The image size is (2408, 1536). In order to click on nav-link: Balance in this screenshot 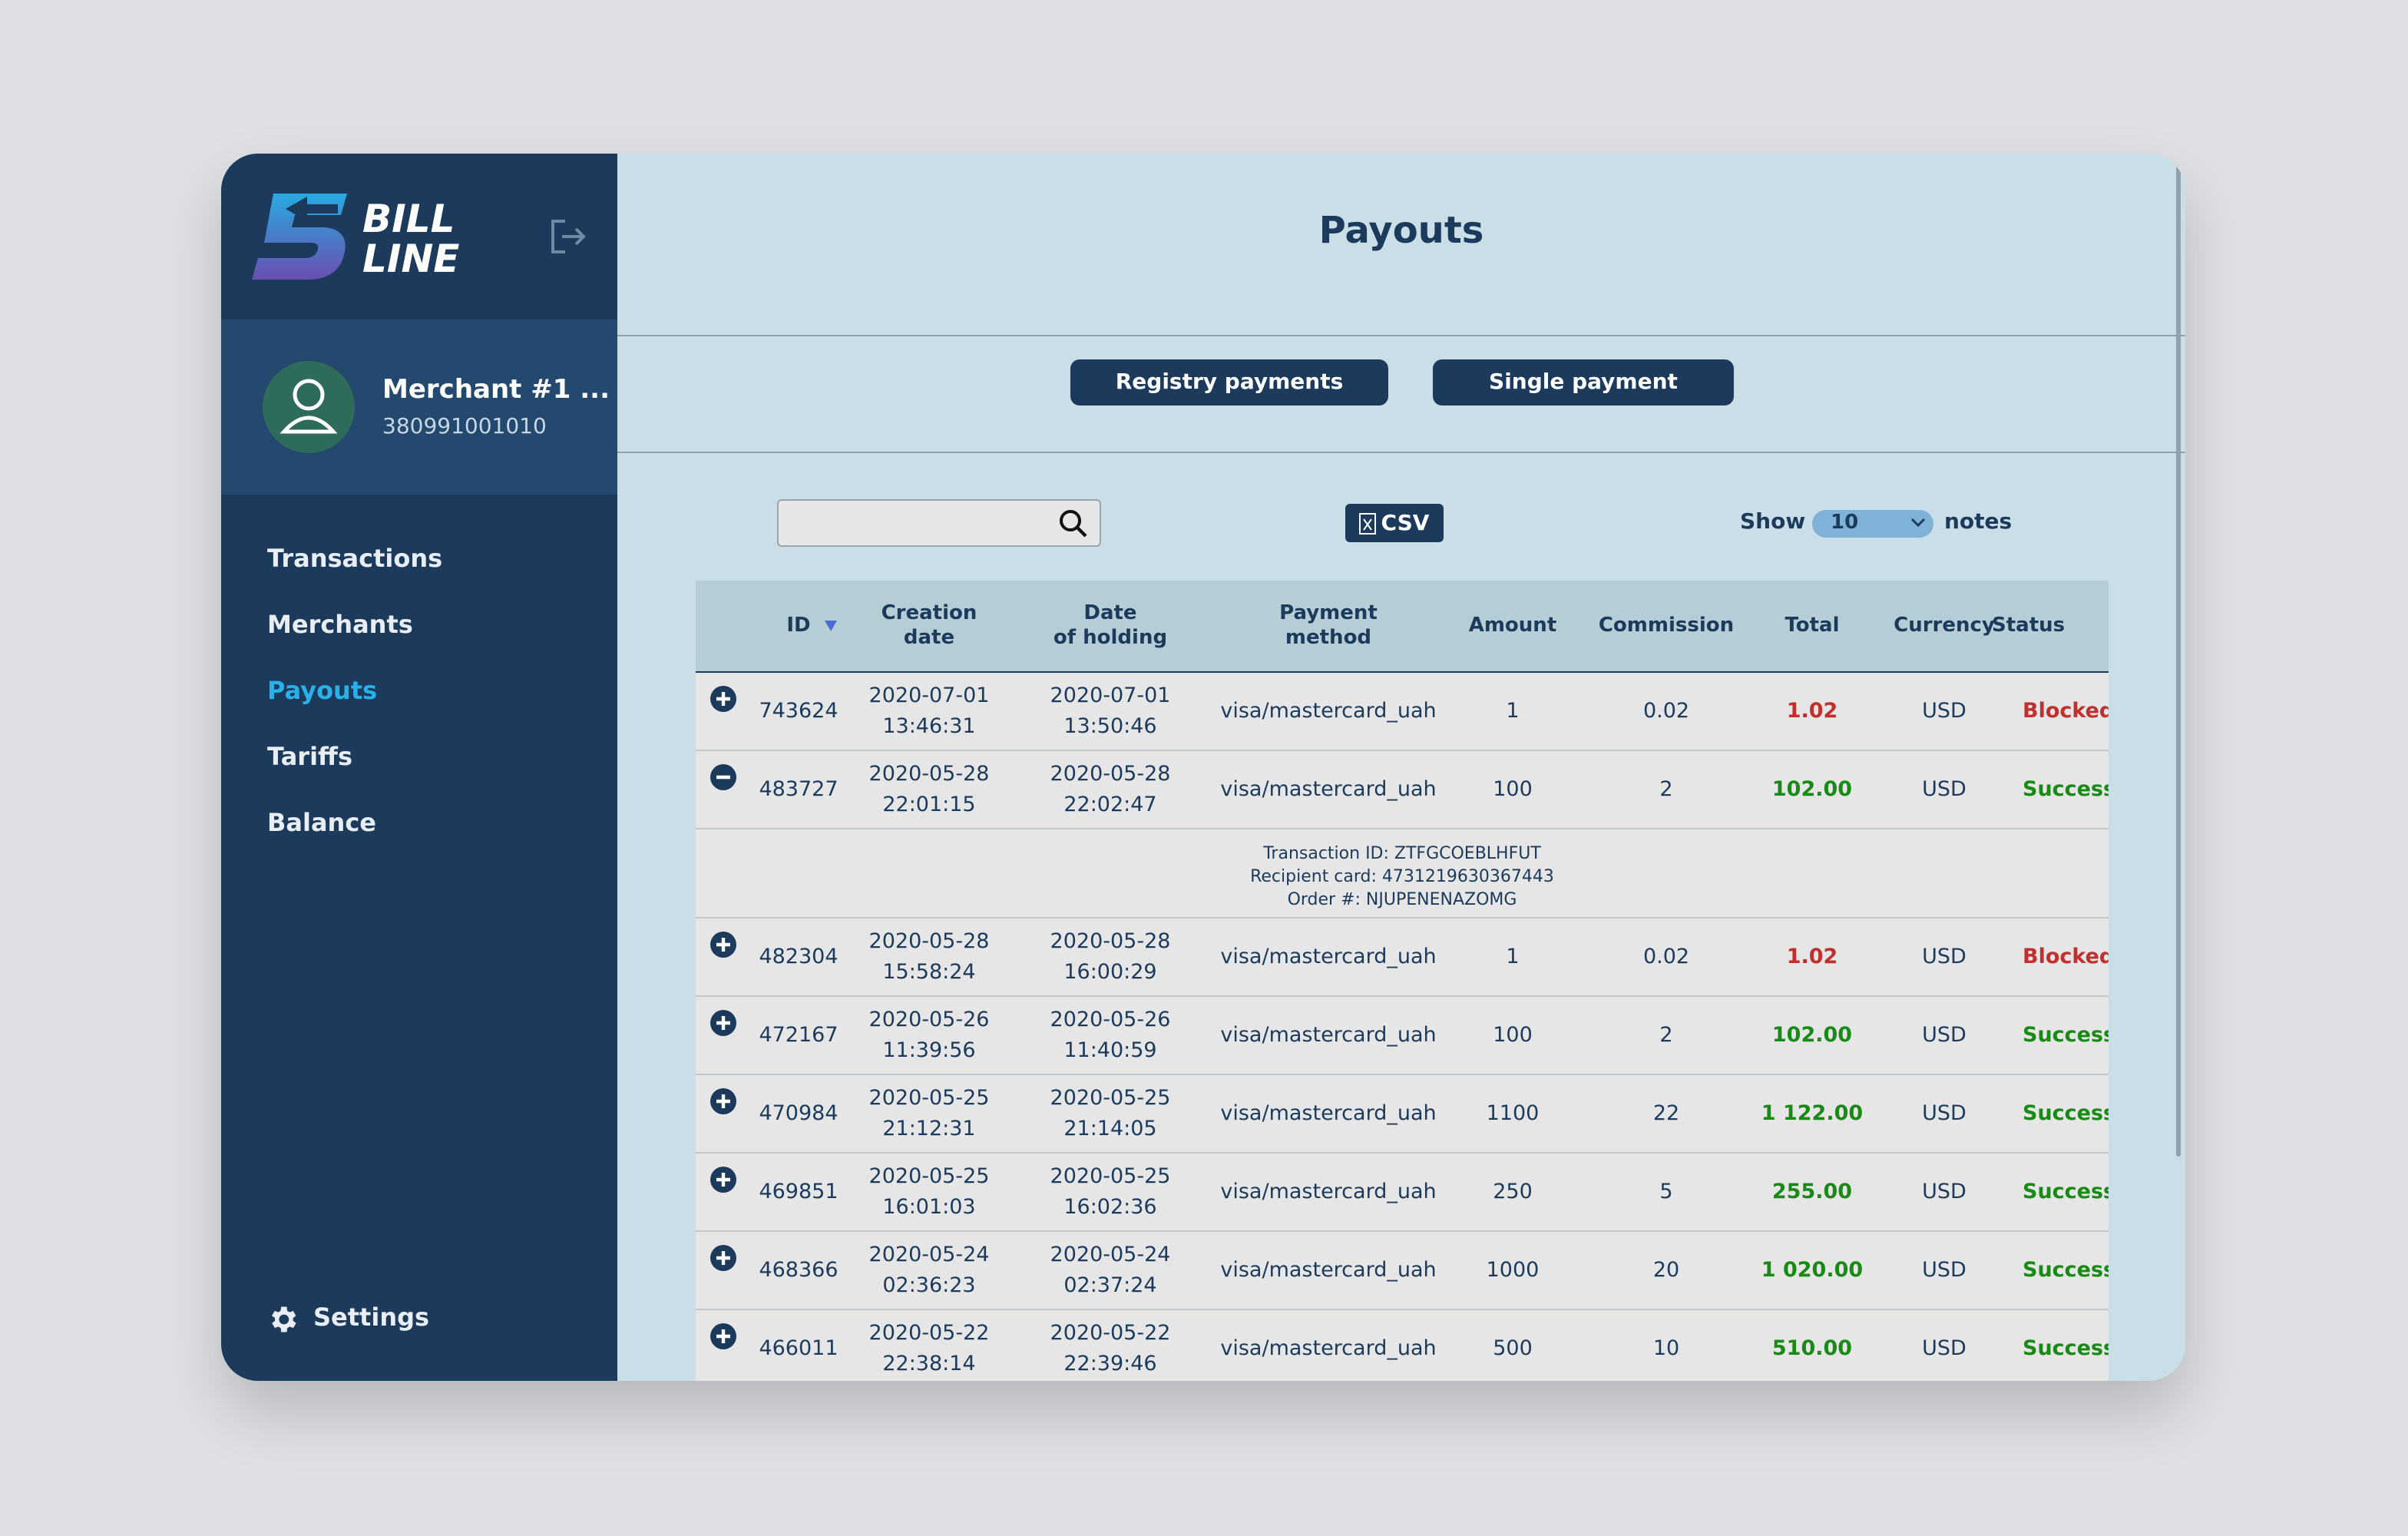, I will do `click(322, 822)`.